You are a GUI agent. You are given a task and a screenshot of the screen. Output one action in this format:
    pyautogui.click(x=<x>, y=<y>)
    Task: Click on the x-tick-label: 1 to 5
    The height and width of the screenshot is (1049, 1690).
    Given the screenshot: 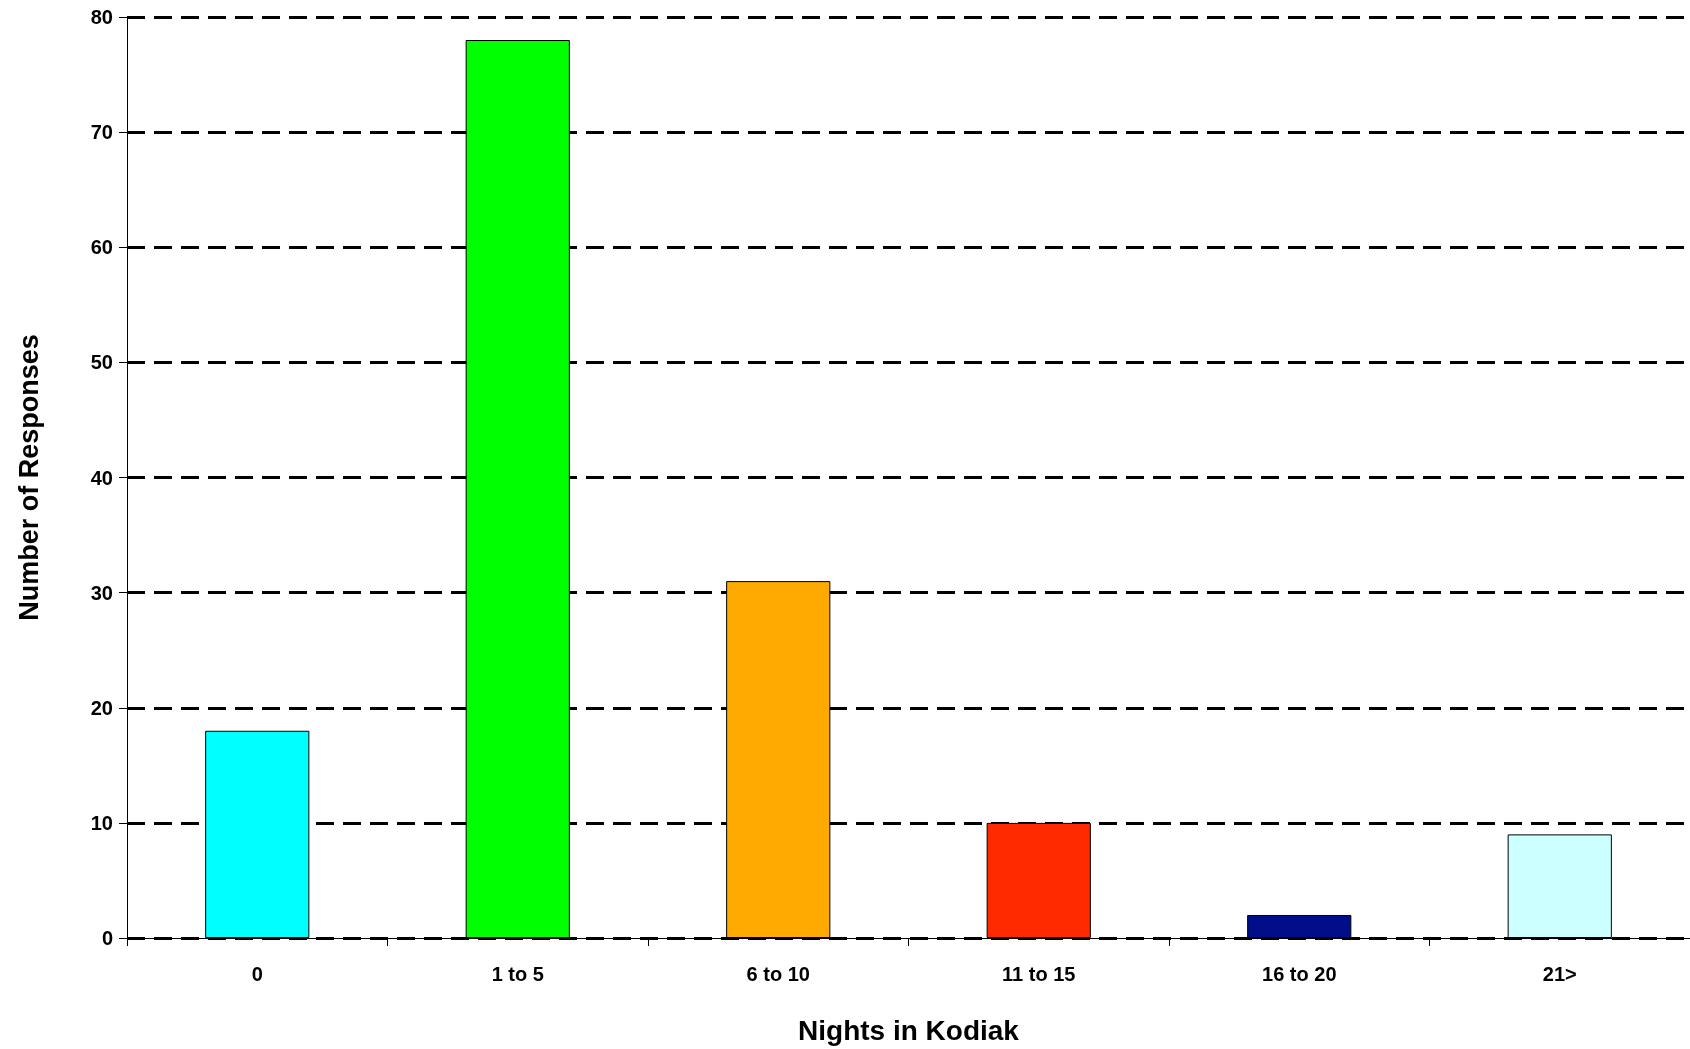 What is the action you would take?
    pyautogui.click(x=517, y=974)
    